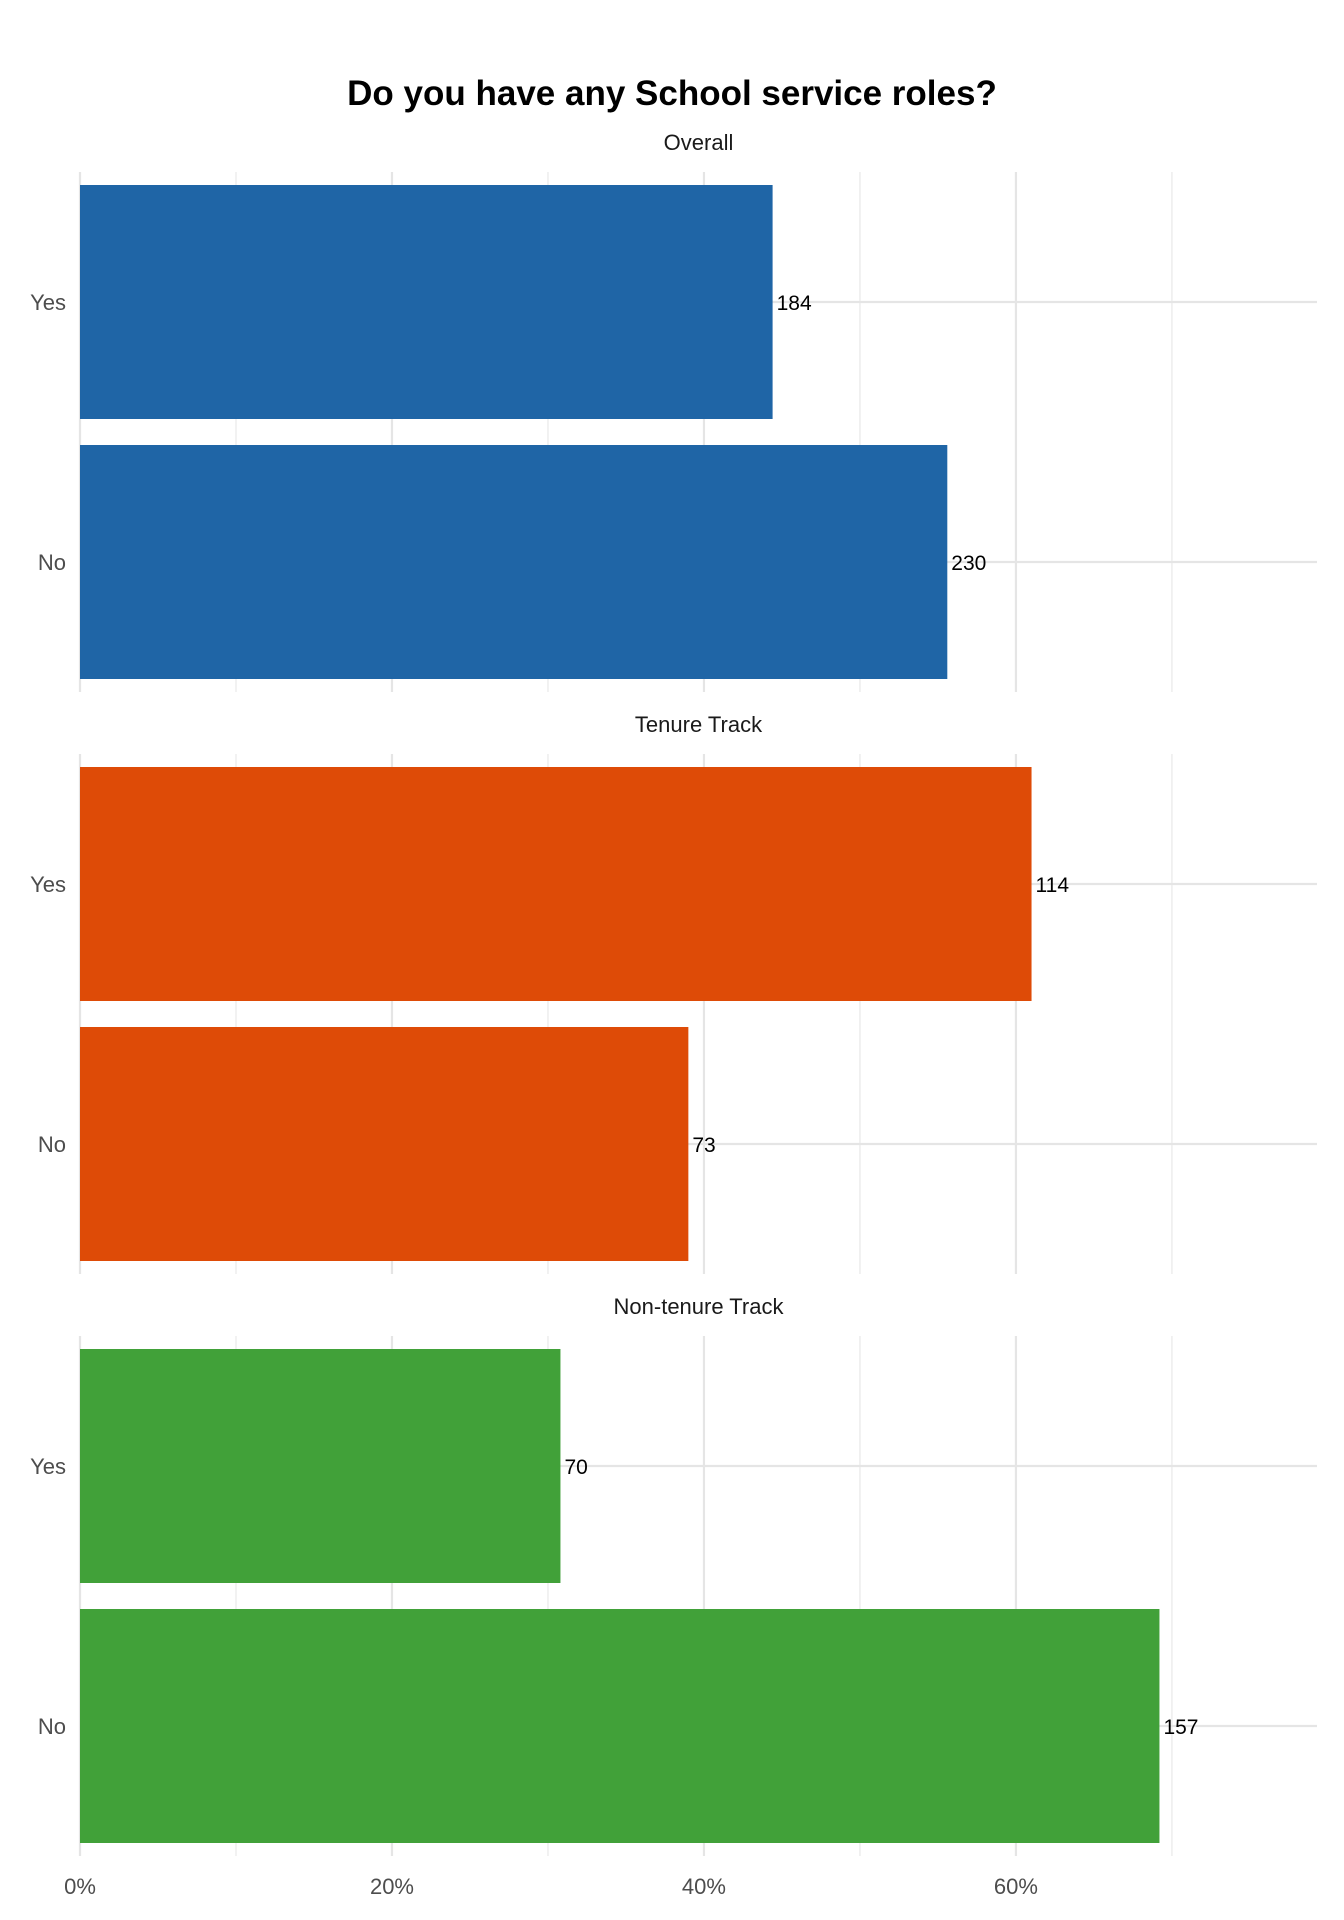 The image size is (1344, 1920). I want to click on x-axis: 0% 20% 40% 60%, so click(551, 1886).